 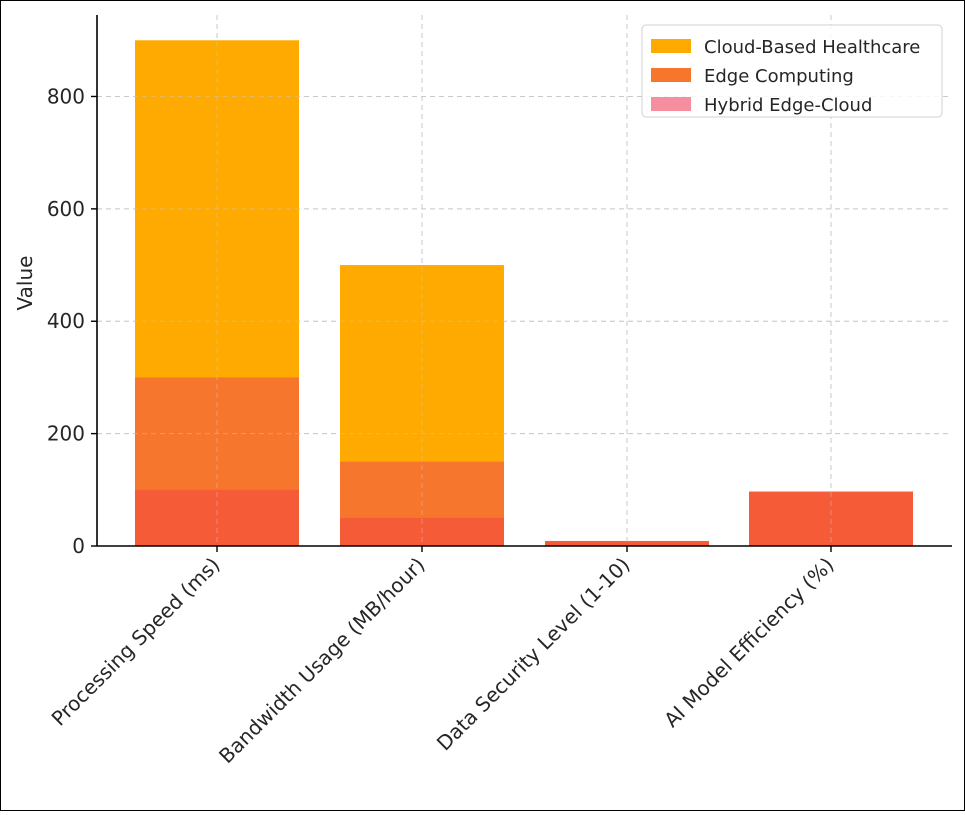 What do you see at coordinates (321, 660) in the screenshot?
I see `x-tick-label: Bandwidth Usage (MB/hour)` at bounding box center [321, 660].